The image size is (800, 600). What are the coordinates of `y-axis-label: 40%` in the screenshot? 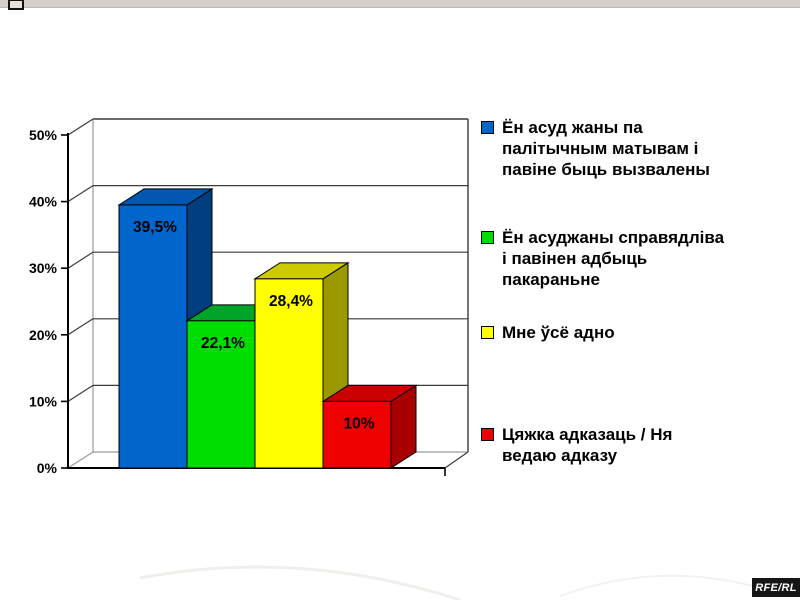 It's located at (43, 202).